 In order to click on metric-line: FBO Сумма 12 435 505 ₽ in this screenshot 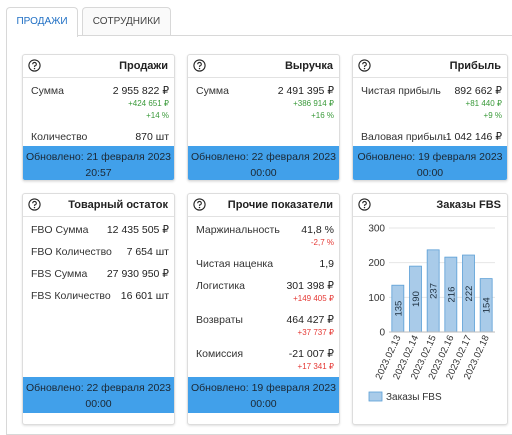, I will do `click(100, 230)`.